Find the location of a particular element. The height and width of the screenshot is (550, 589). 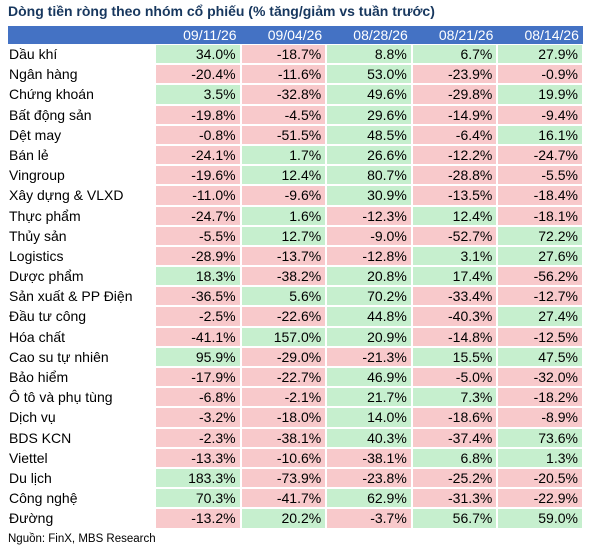

value-cell: 30.9% is located at coordinates (369, 195).